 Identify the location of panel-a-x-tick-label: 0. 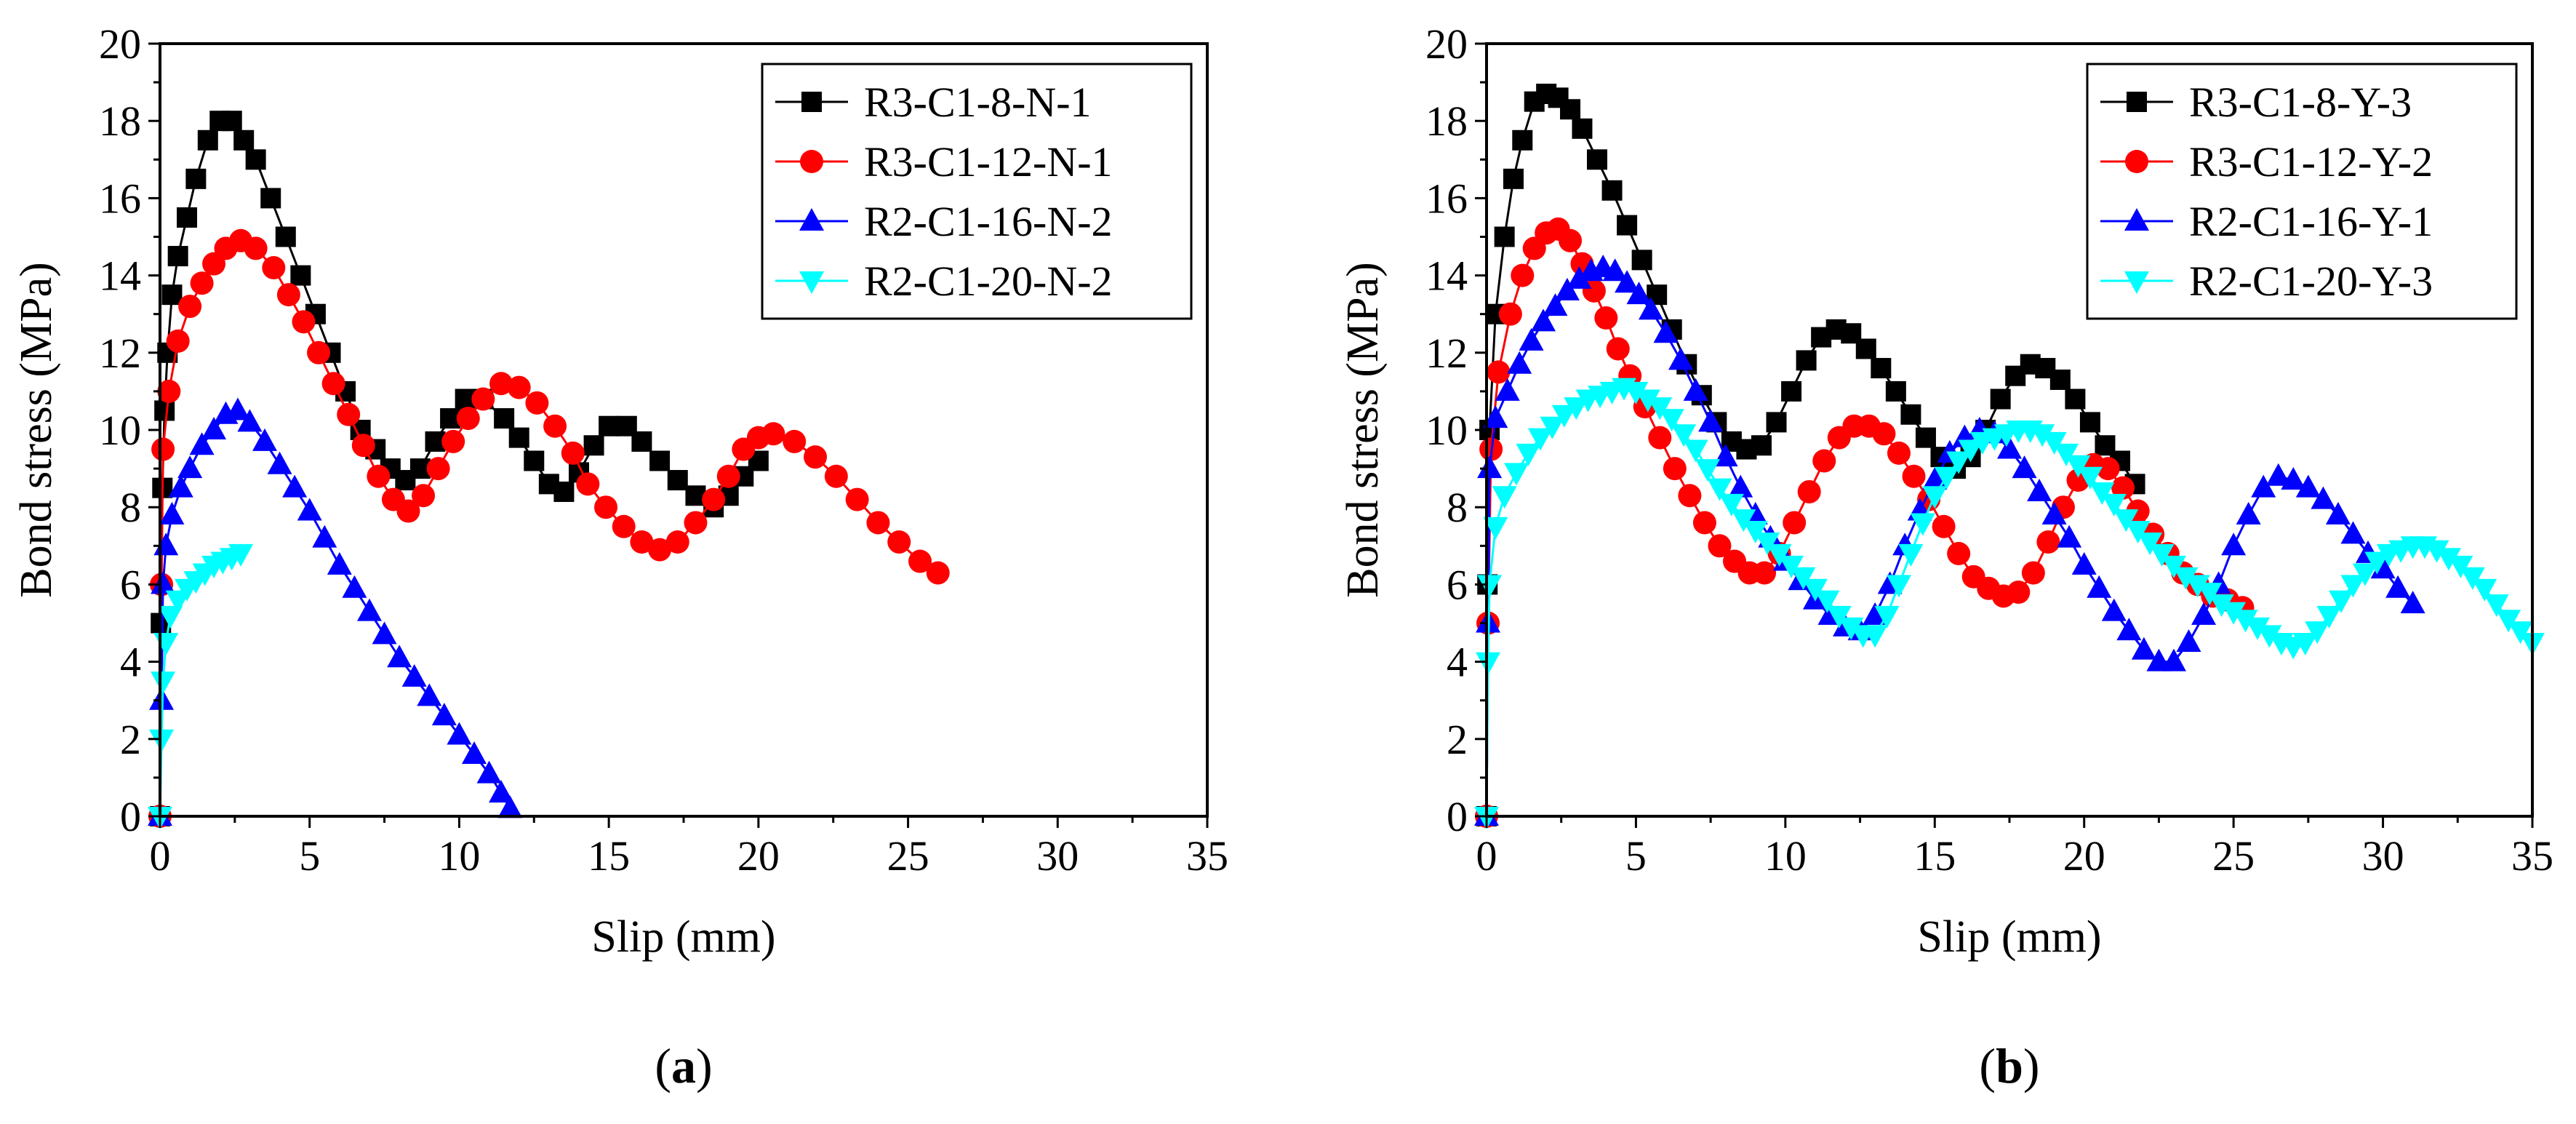
(160, 856).